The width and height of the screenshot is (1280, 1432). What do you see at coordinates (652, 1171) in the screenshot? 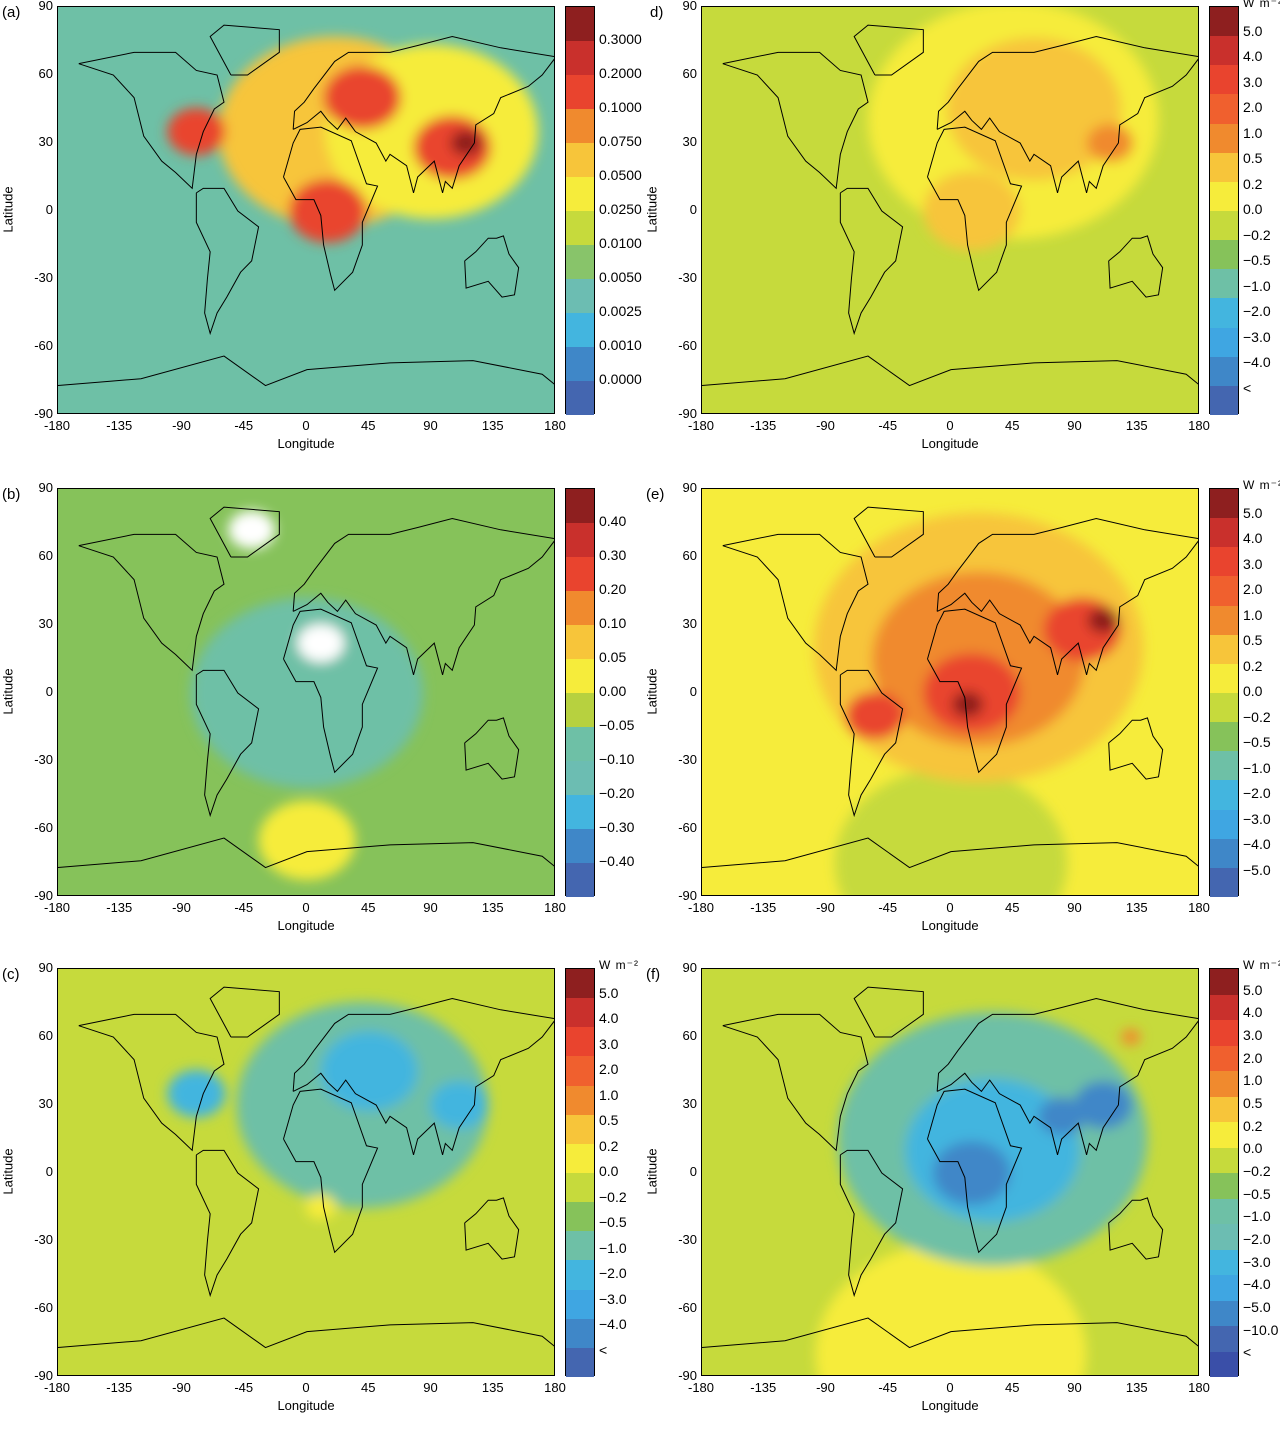
I see `y-axis-label: Latitude` at bounding box center [652, 1171].